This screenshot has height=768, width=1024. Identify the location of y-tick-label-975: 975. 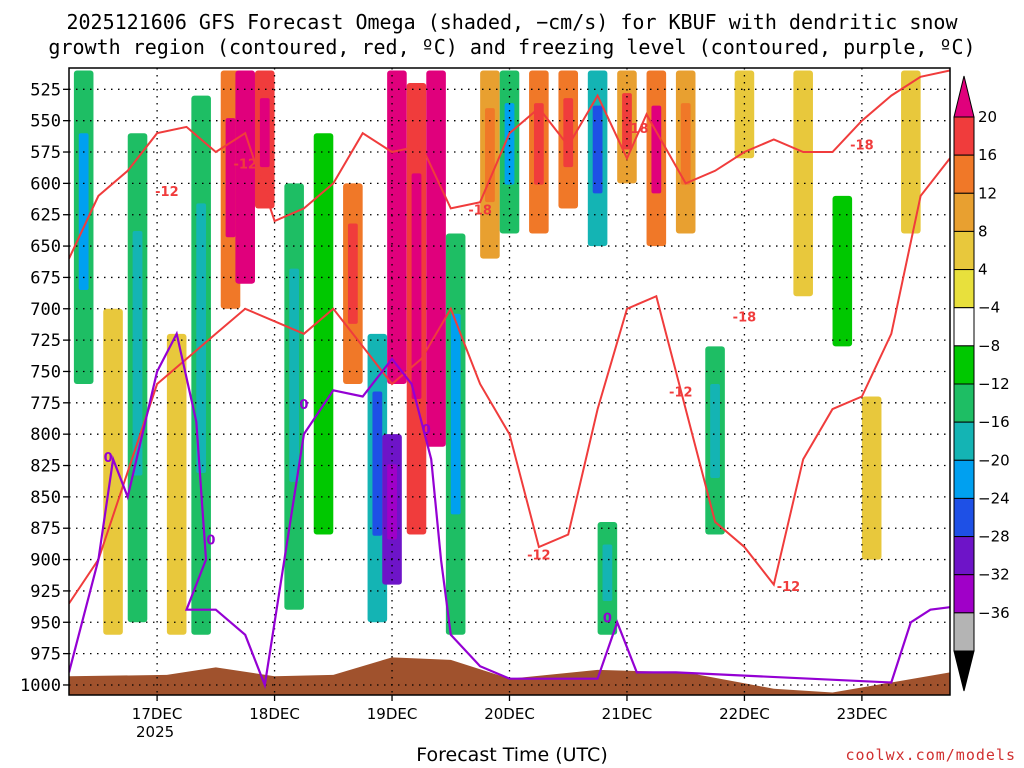
(45, 655).